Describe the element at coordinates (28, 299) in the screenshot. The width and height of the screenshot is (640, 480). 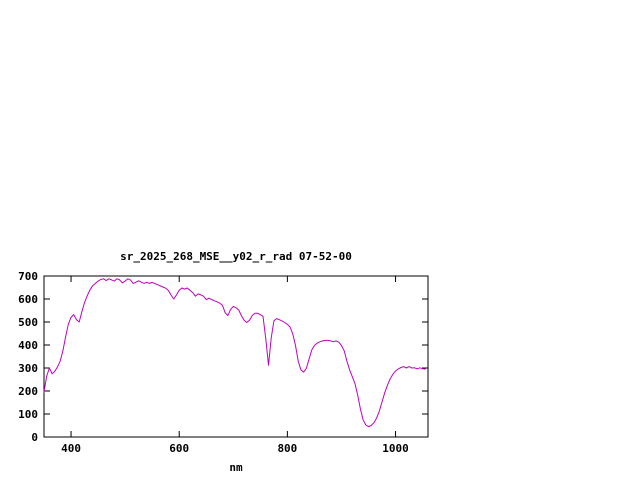
I see `y-tick-label: 600` at that location.